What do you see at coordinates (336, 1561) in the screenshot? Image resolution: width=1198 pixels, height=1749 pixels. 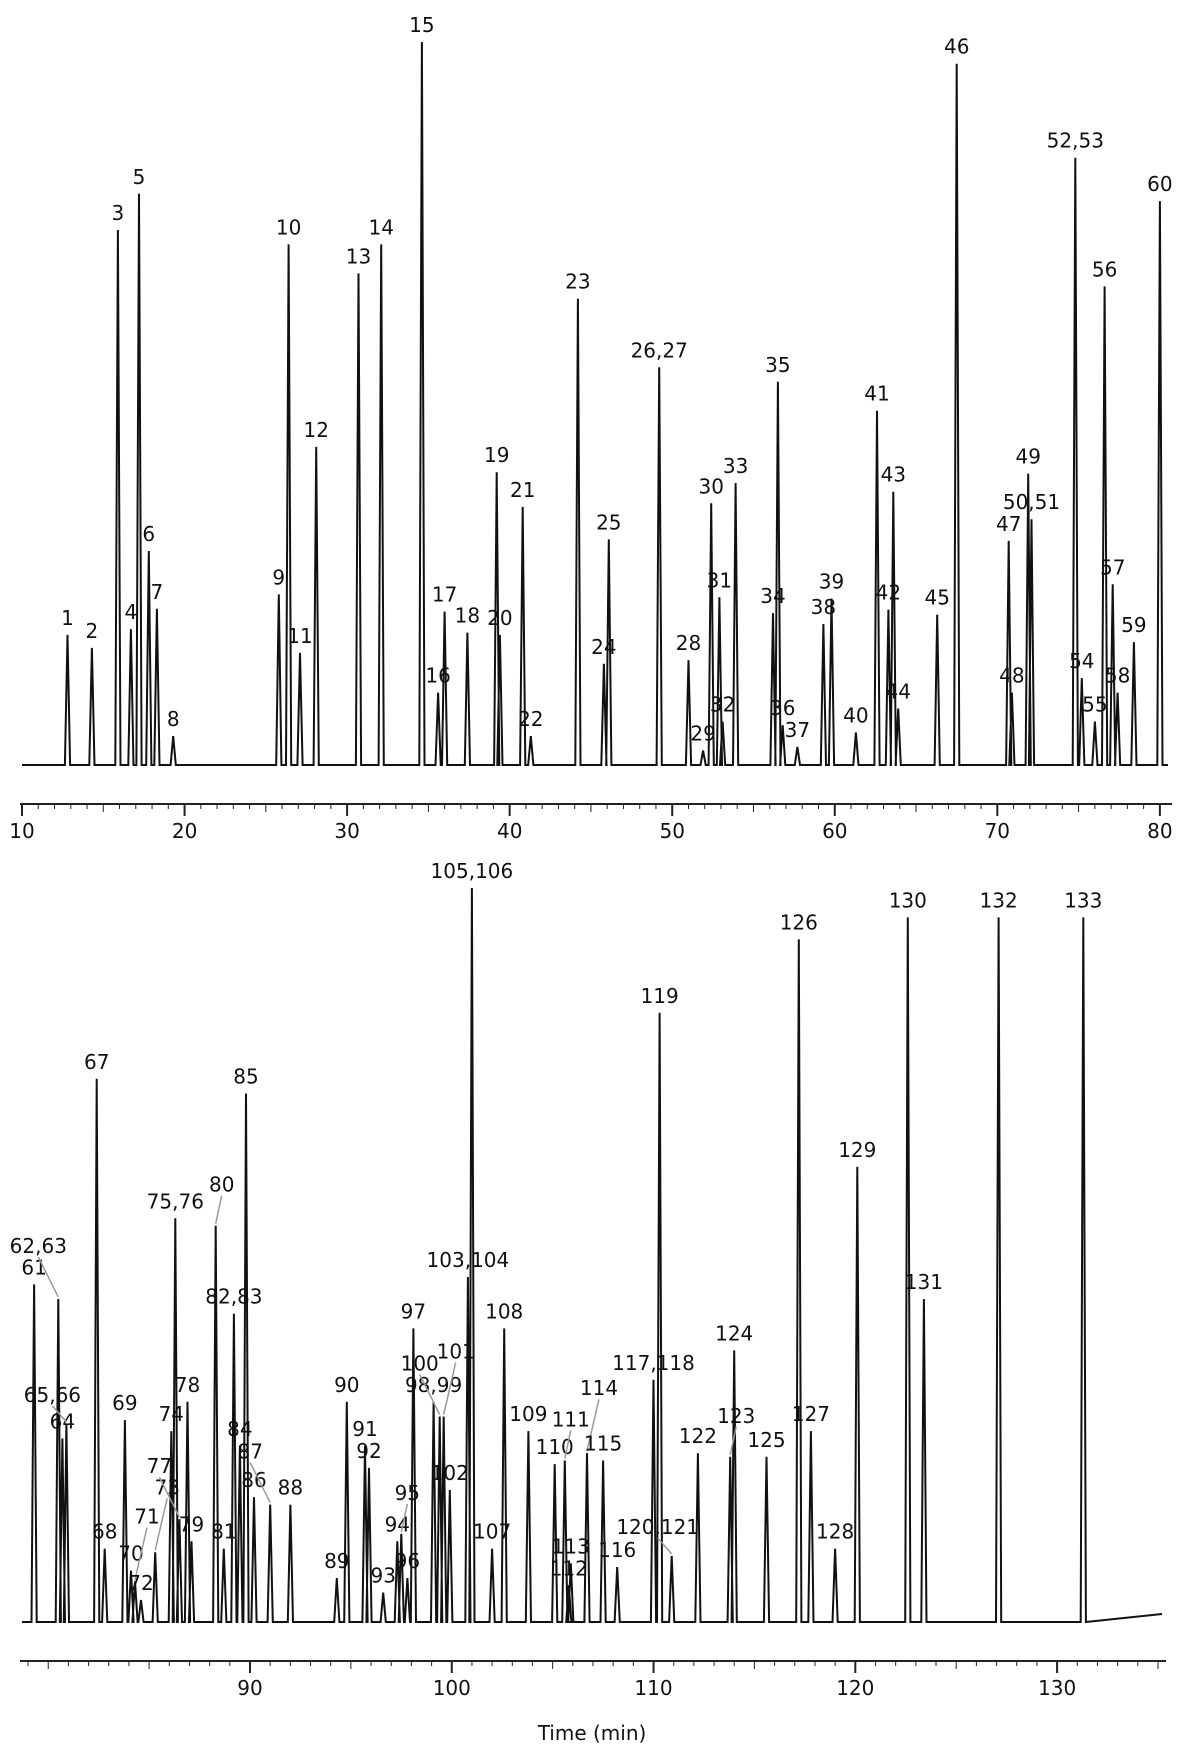 I see `peak-label-89: 89` at bounding box center [336, 1561].